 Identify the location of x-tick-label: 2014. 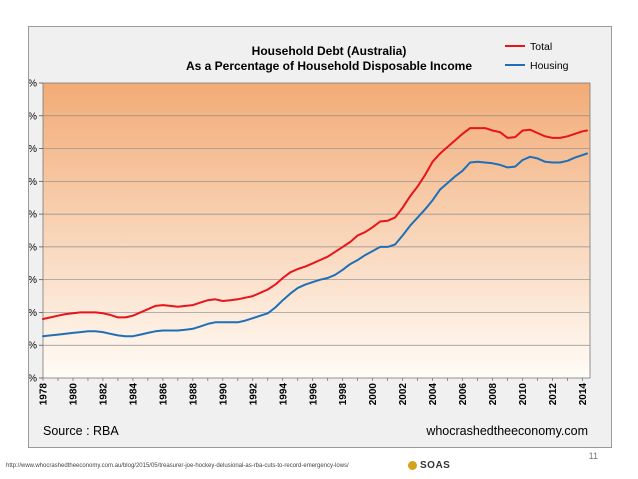
(583, 394).